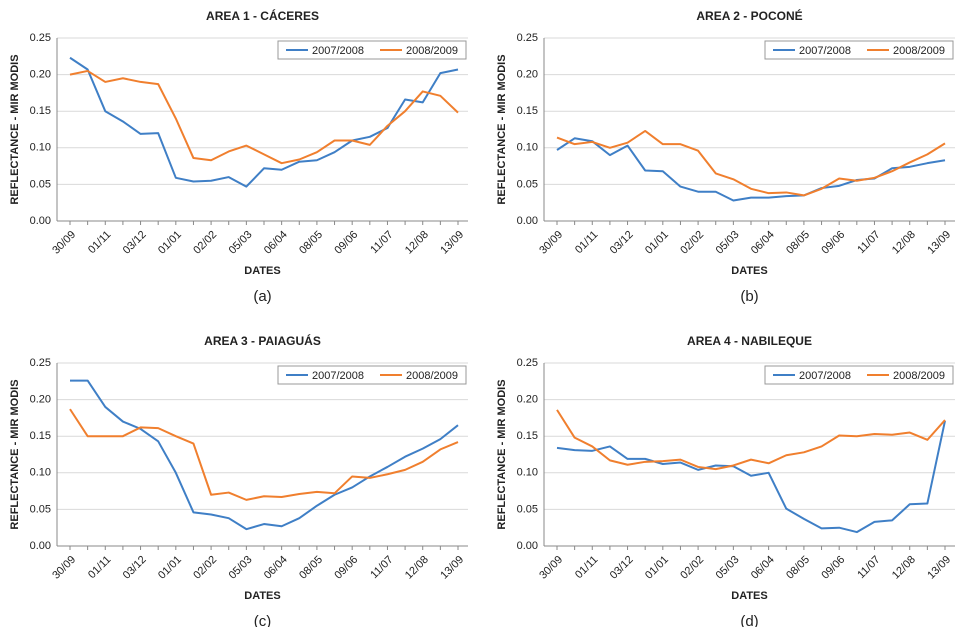 This screenshot has width=975, height=632. Describe the element at coordinates (262, 296) in the screenshot. I see `caption: (a)` at that location.